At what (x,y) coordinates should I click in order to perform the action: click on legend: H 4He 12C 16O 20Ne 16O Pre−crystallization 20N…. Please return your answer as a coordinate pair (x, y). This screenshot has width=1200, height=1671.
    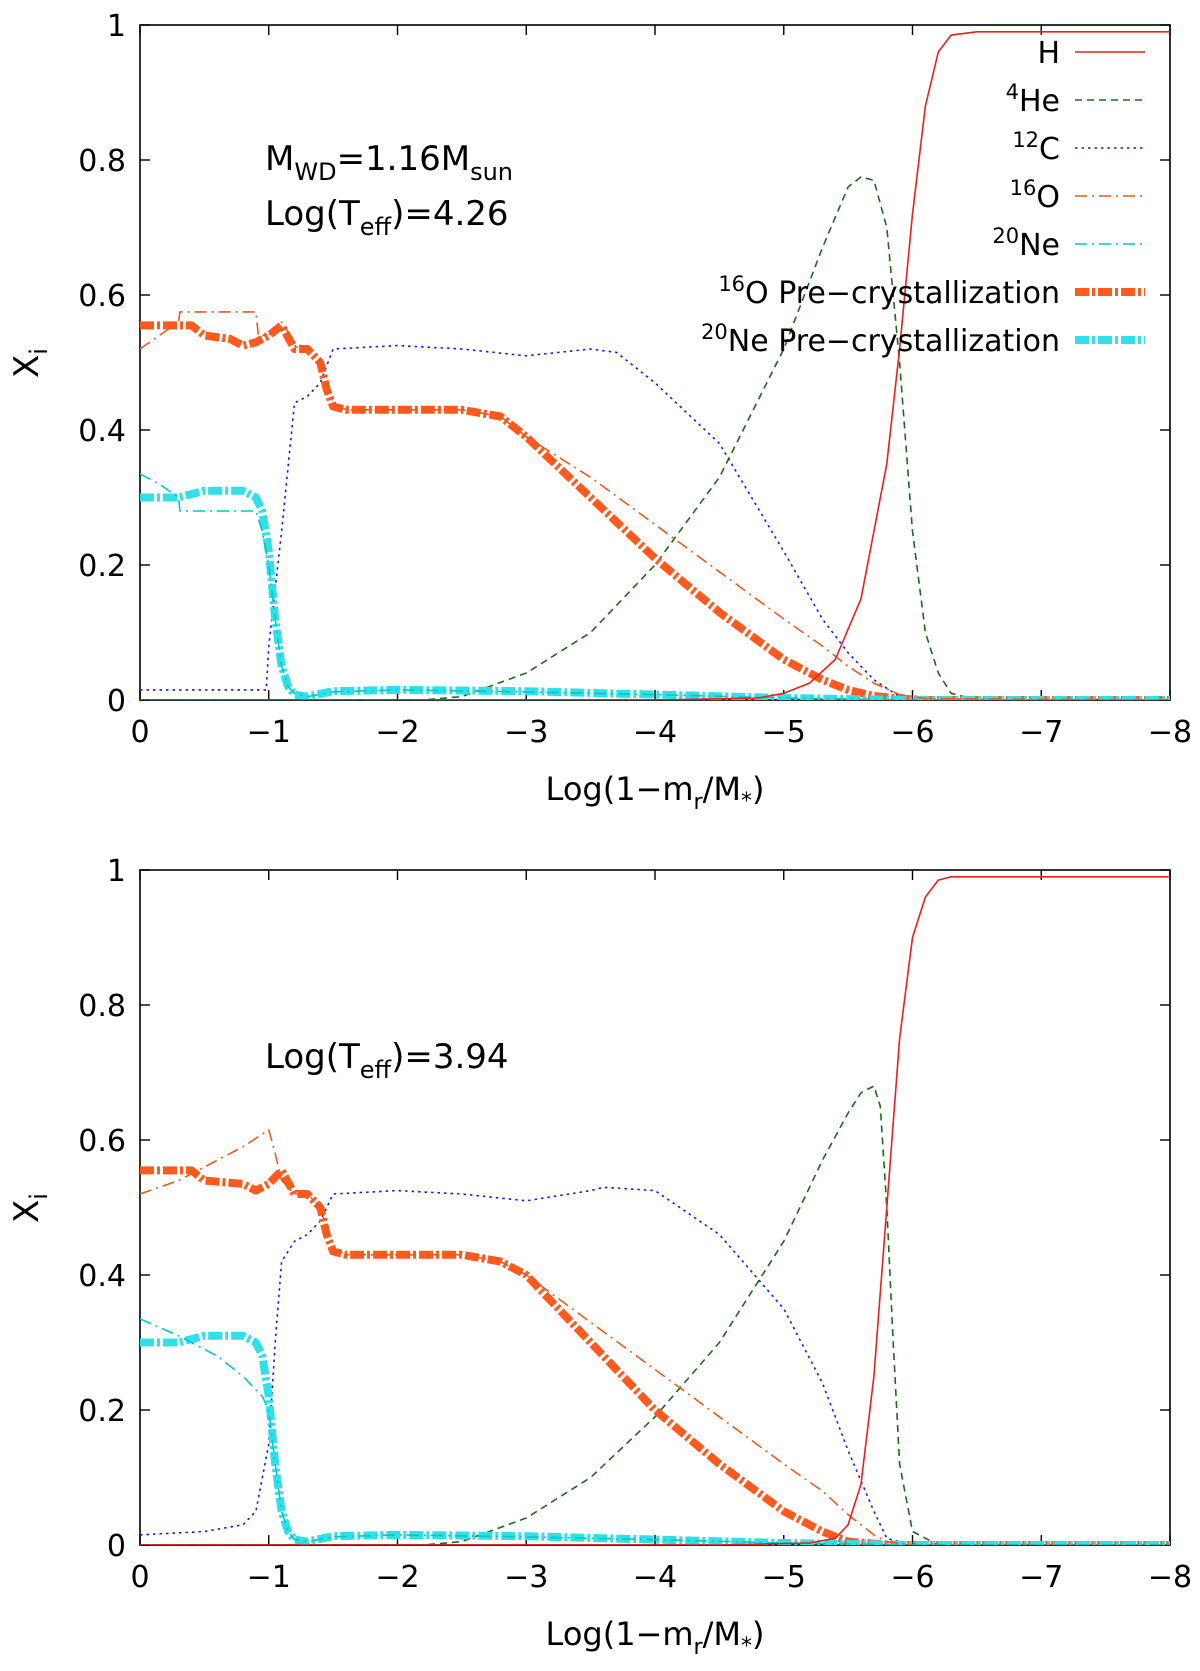
    Looking at the image, I should click on (923, 197).